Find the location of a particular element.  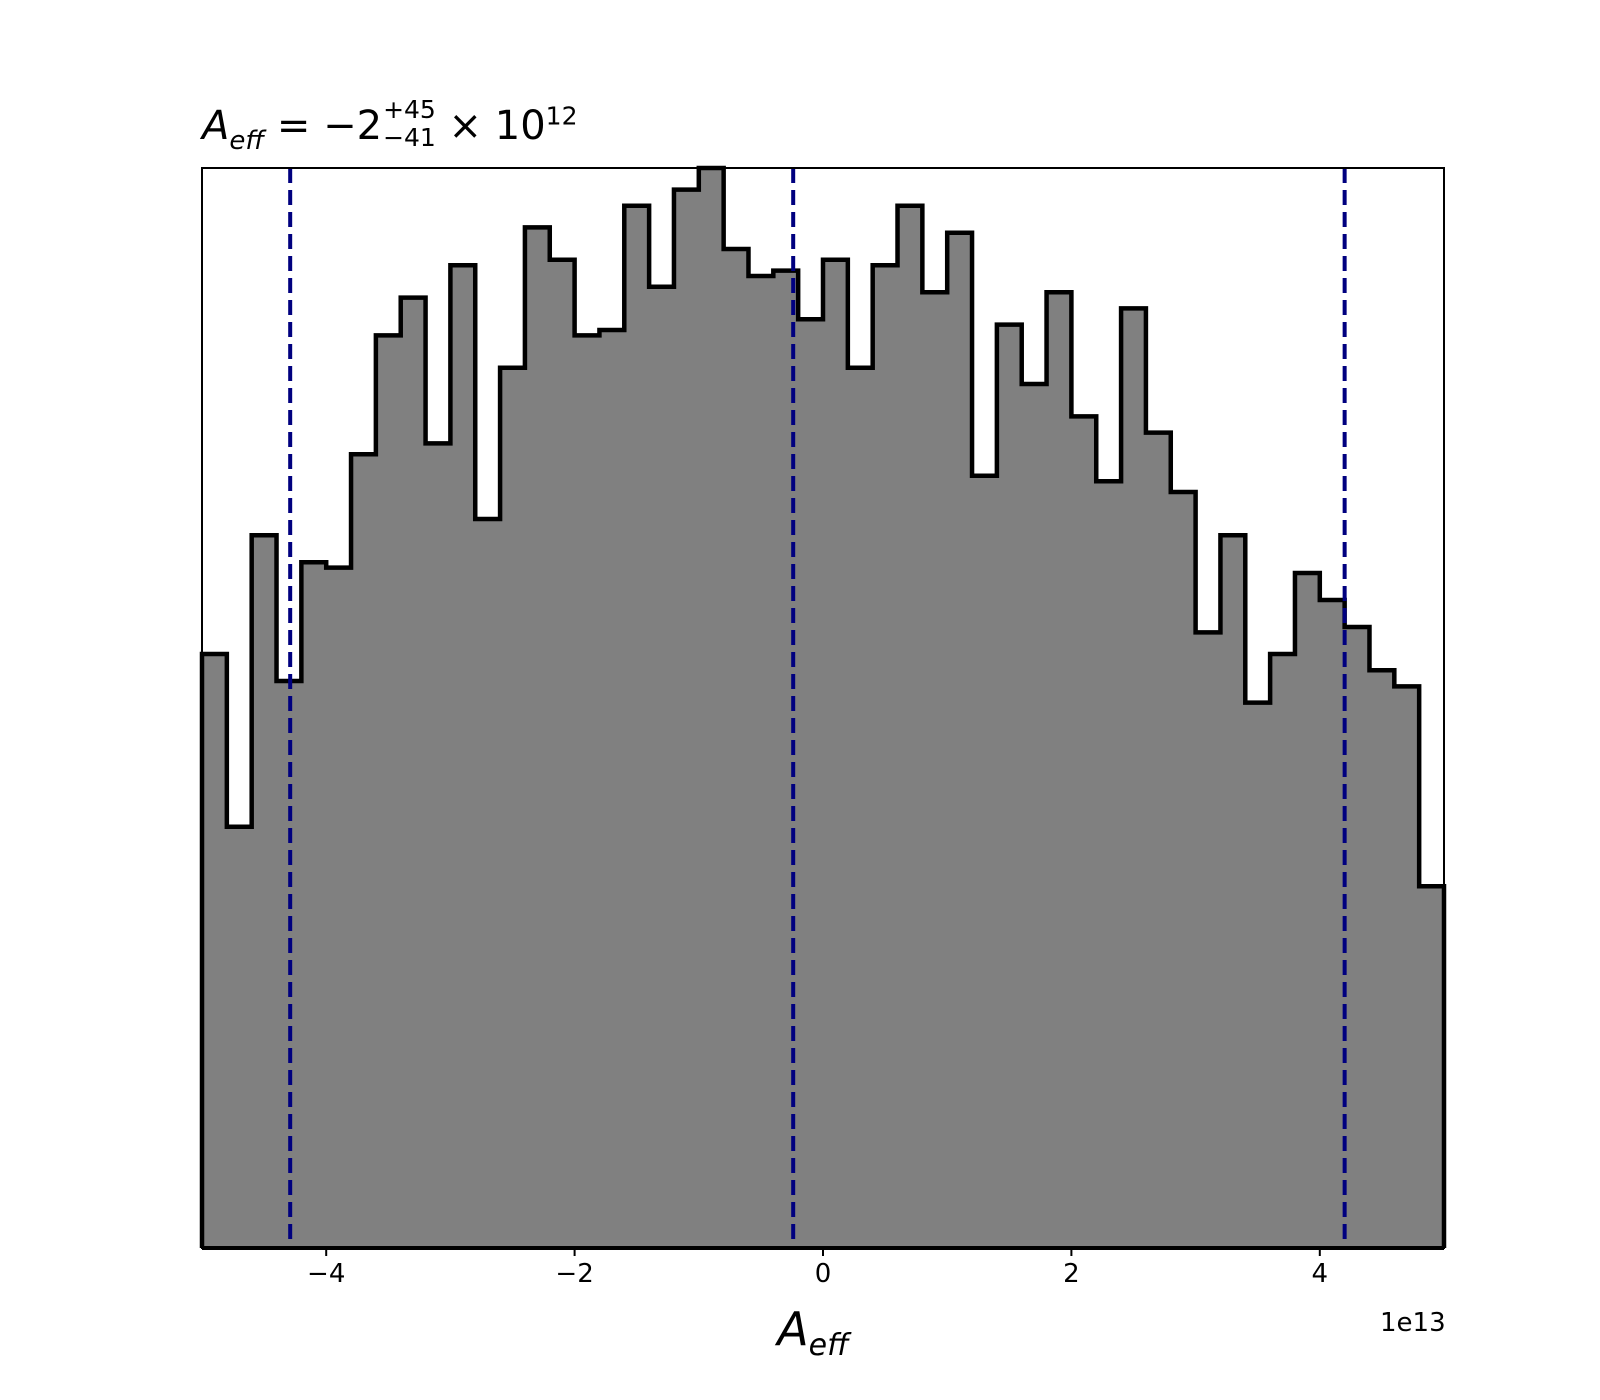

x-tick-label: −4 is located at coordinates (326, 1274).